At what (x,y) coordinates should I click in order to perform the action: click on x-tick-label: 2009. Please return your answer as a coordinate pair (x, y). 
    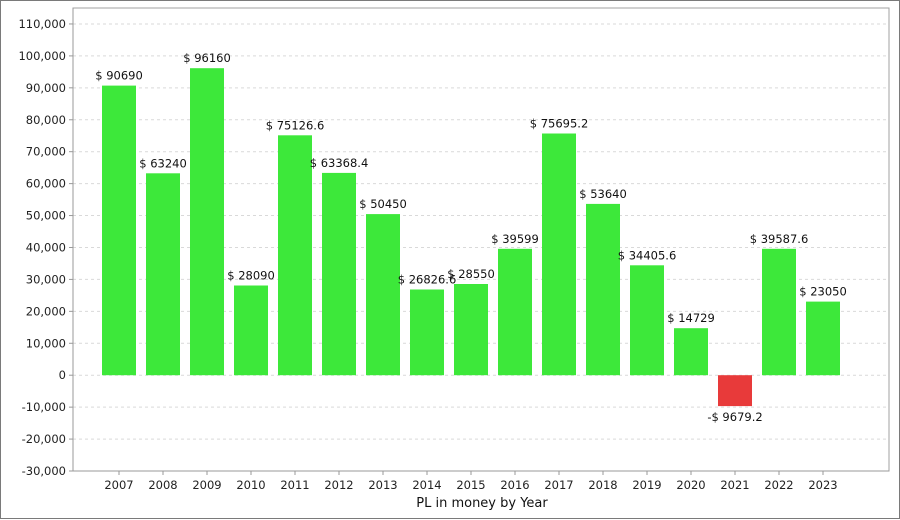
    Looking at the image, I should click on (206, 485).